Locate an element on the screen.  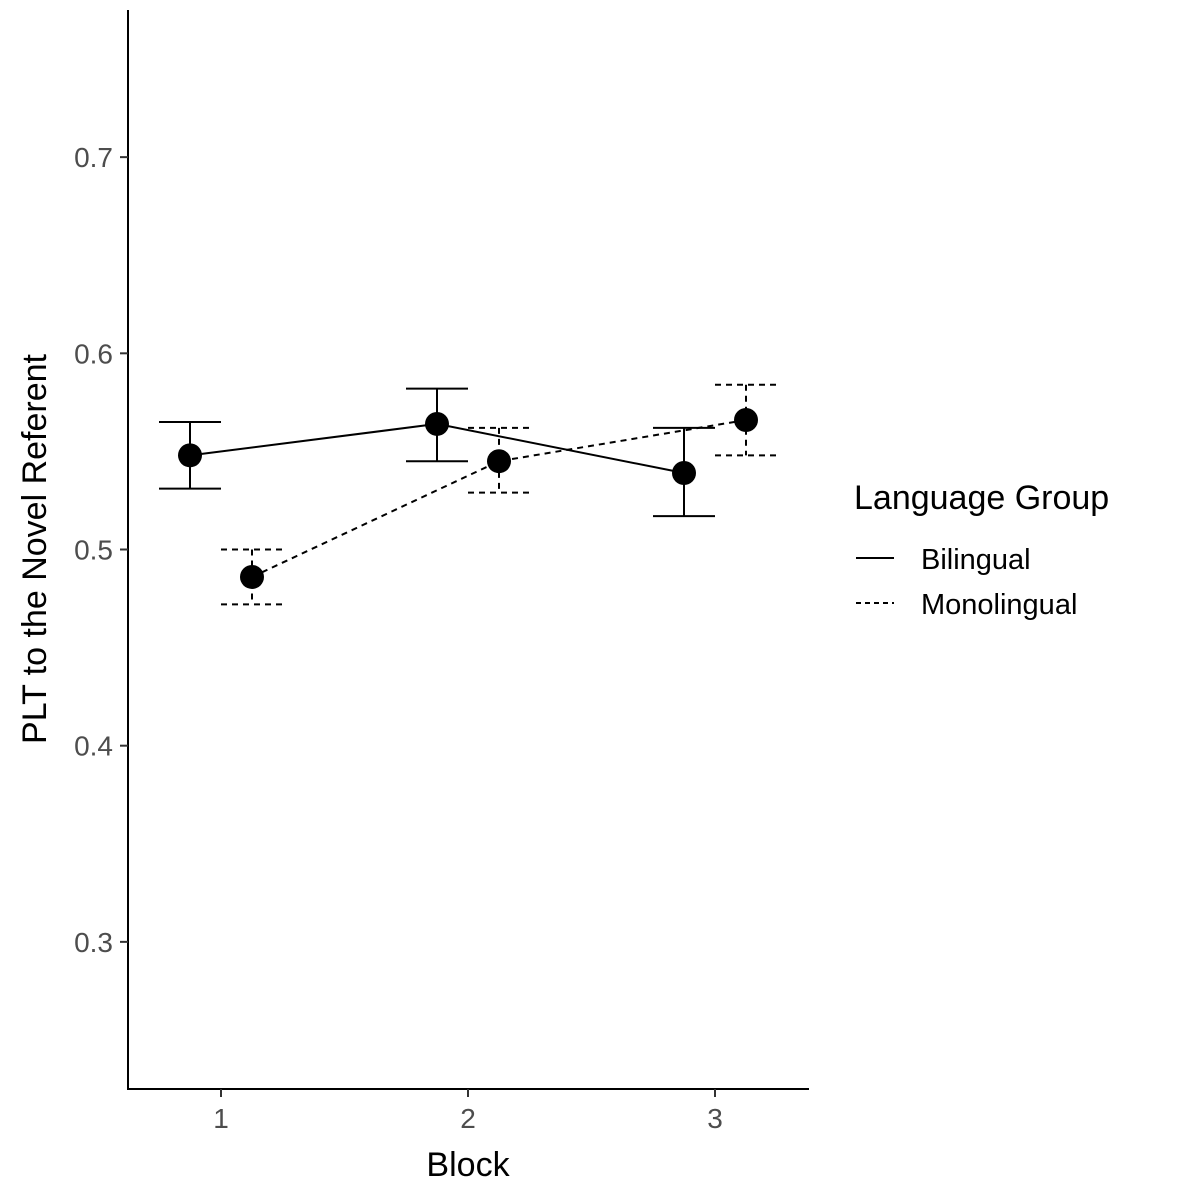
legend-title: Language Group is located at coordinates (981, 498).